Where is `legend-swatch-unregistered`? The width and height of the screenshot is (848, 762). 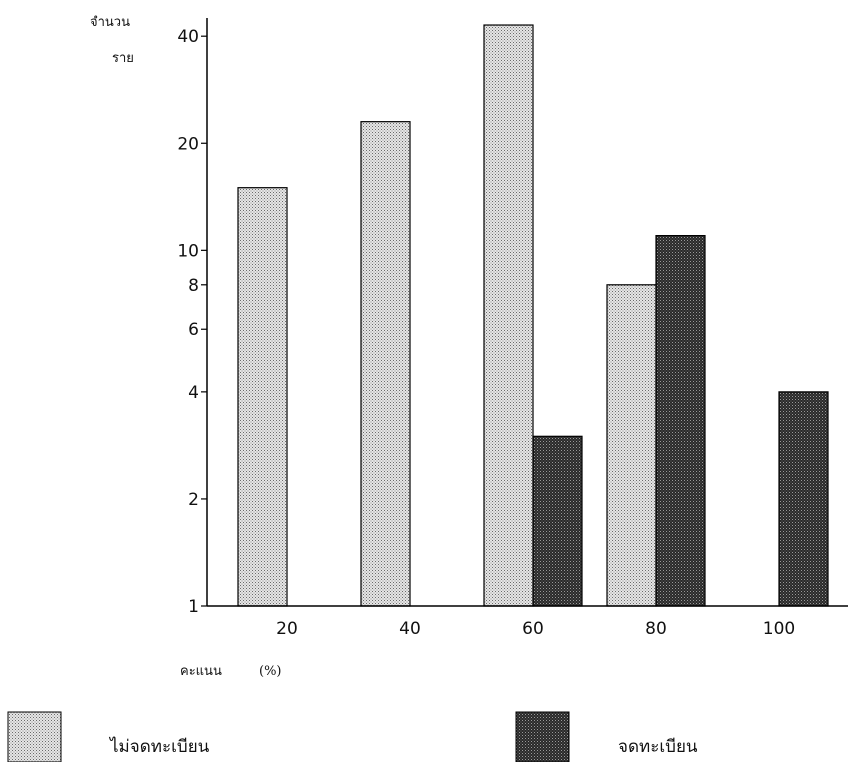
legend-swatch-unregistered is located at coordinates (34, 736).